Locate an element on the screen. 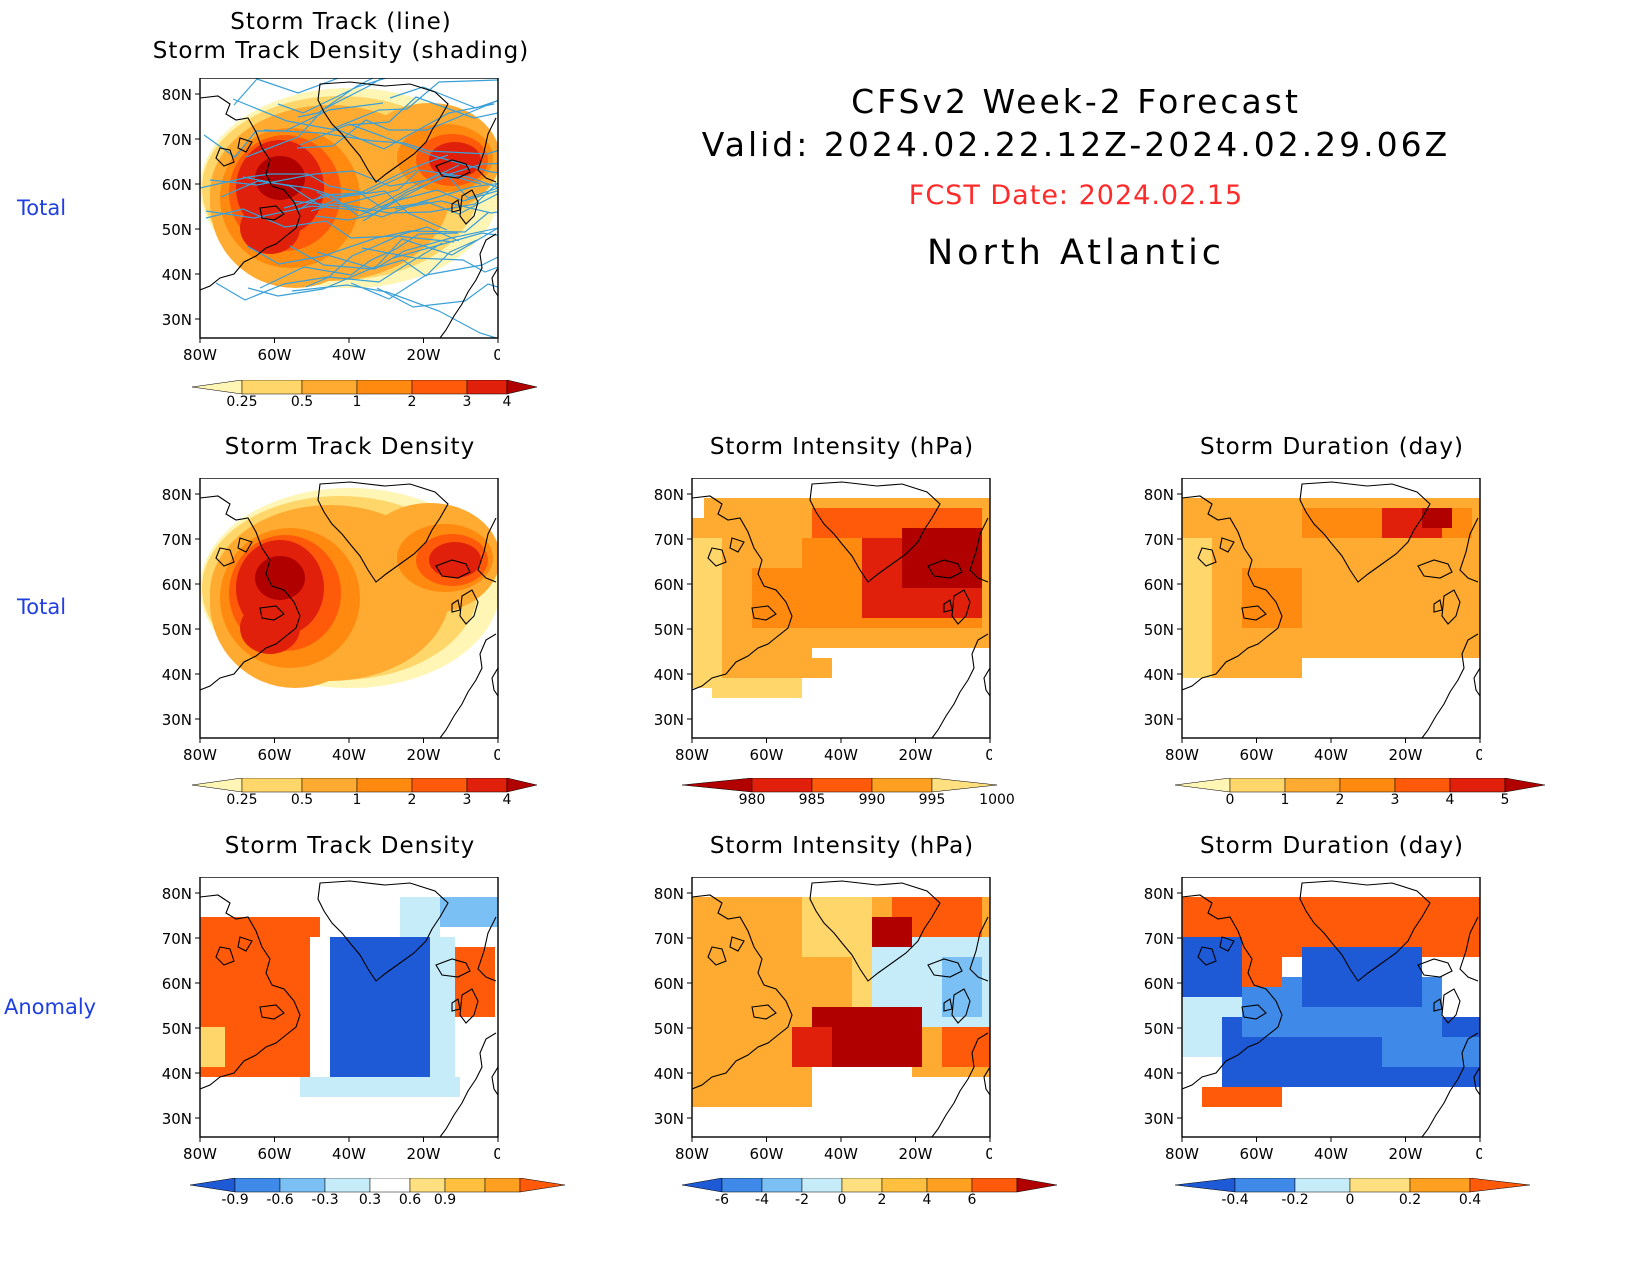  panel5-title: Storm Track Density is located at coordinates (350, 846).